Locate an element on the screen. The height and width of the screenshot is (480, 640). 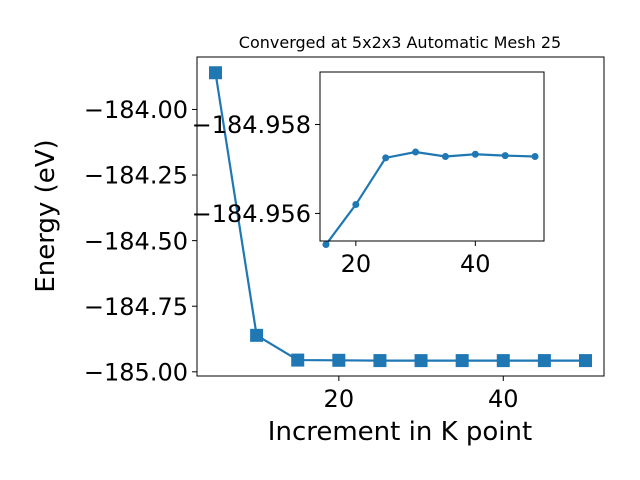
y-tick-label: −184.25 is located at coordinates (136, 176).